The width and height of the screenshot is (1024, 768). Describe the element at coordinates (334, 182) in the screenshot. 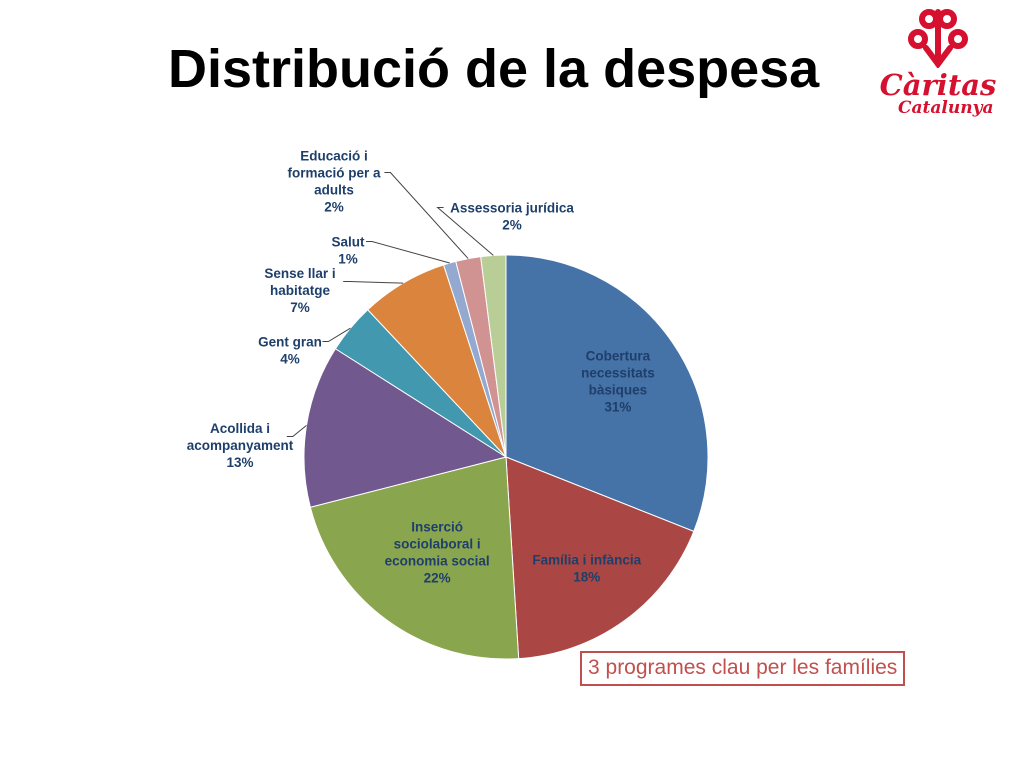

I see `slice-label-educacio-i-formacio-per-a-adults: Educació i formació per a adults 2%` at that location.